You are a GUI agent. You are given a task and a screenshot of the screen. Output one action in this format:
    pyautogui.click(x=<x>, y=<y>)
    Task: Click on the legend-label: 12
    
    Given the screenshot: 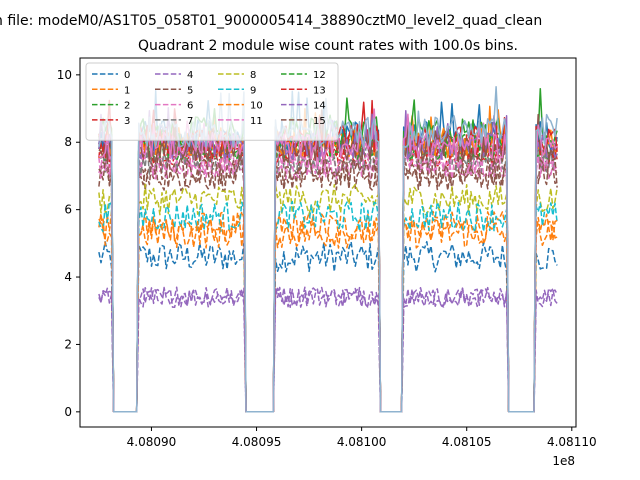 What is the action you would take?
    pyautogui.click(x=319, y=75)
    